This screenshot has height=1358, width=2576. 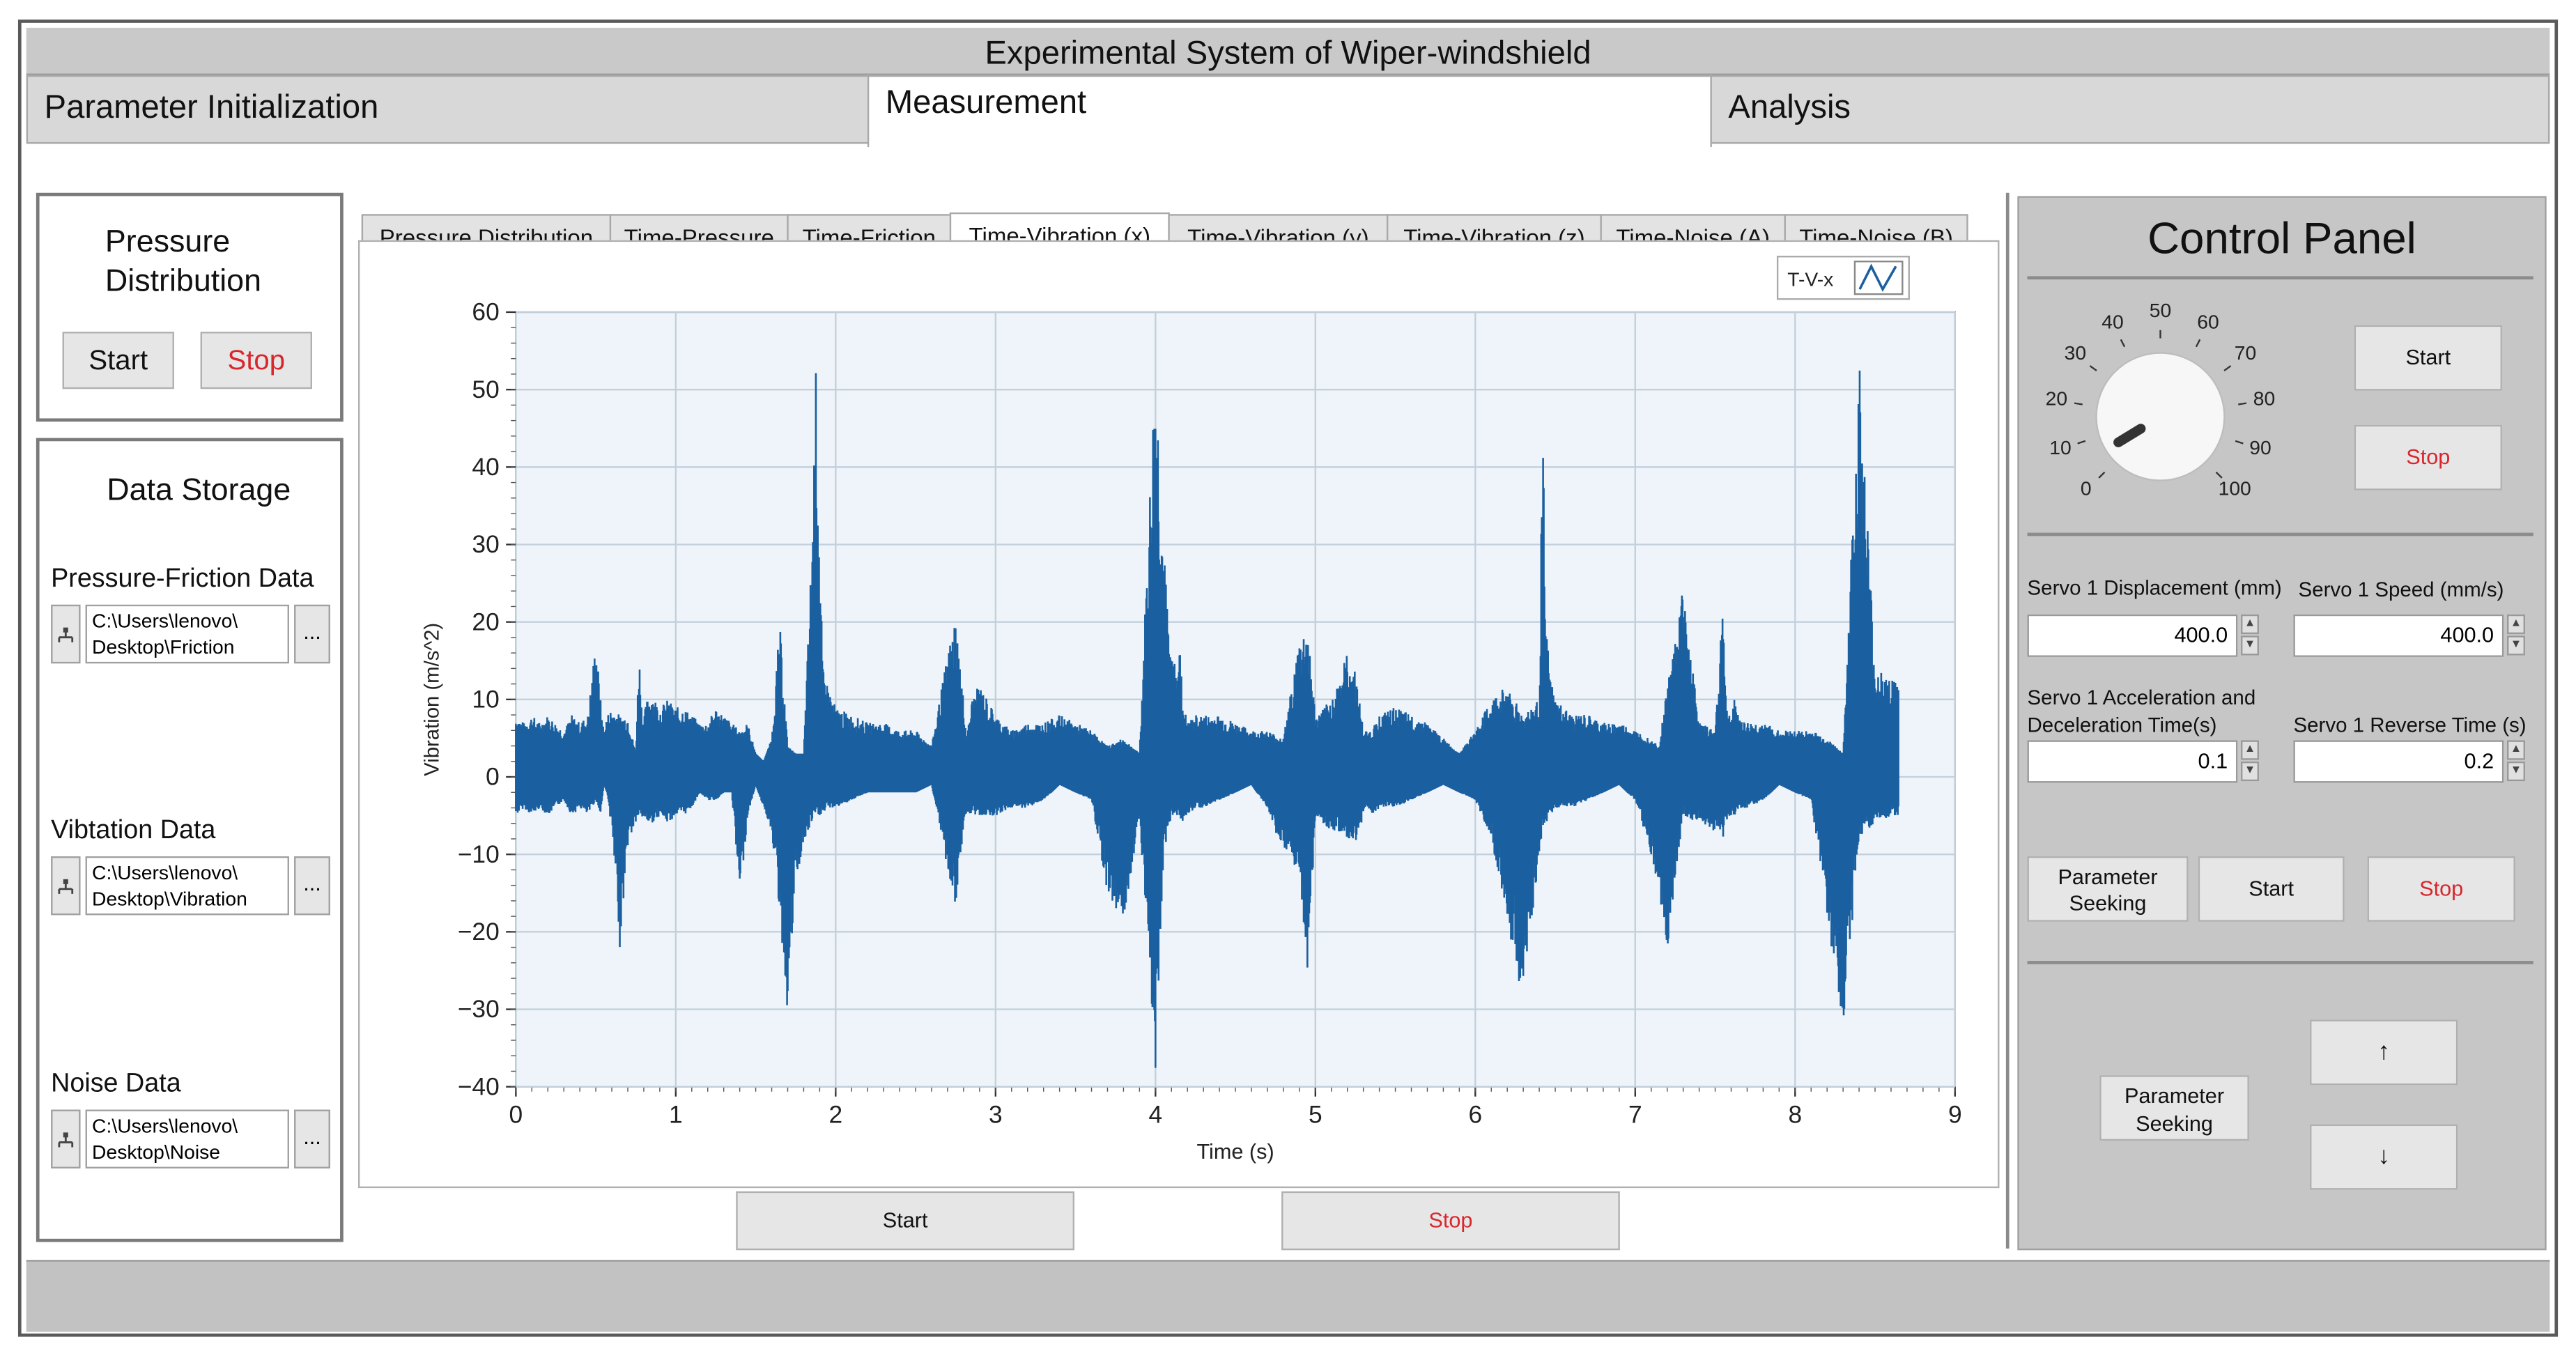 What do you see at coordinates (2086, 489) in the screenshot?
I see `dial-tick-label: 0` at bounding box center [2086, 489].